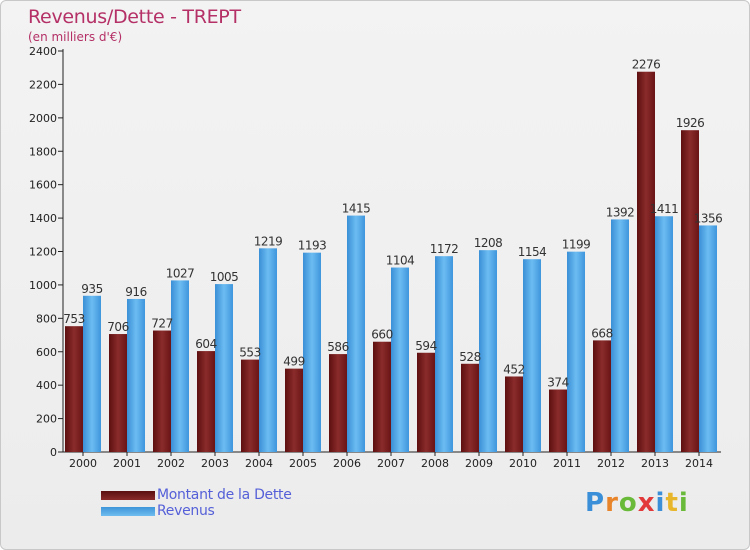 The height and width of the screenshot is (550, 750). I want to click on x-tick-label: 2011, so click(567, 463).